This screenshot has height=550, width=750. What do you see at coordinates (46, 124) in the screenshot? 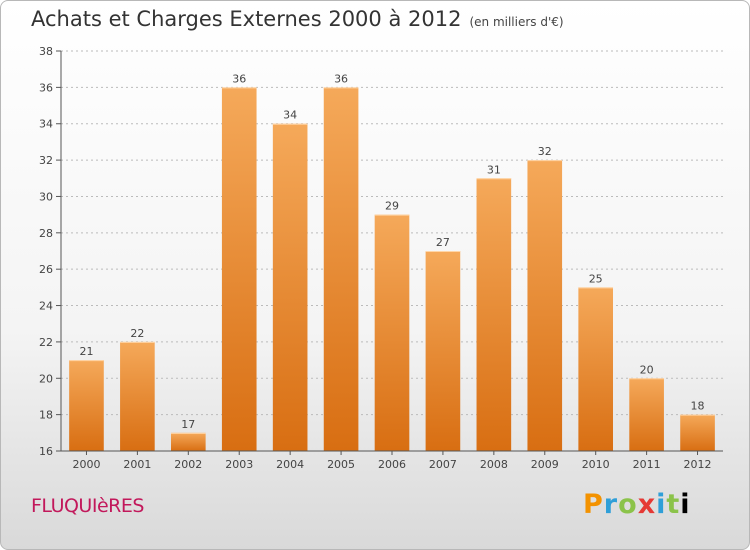
I see `y-tick-label: 34` at bounding box center [46, 124].